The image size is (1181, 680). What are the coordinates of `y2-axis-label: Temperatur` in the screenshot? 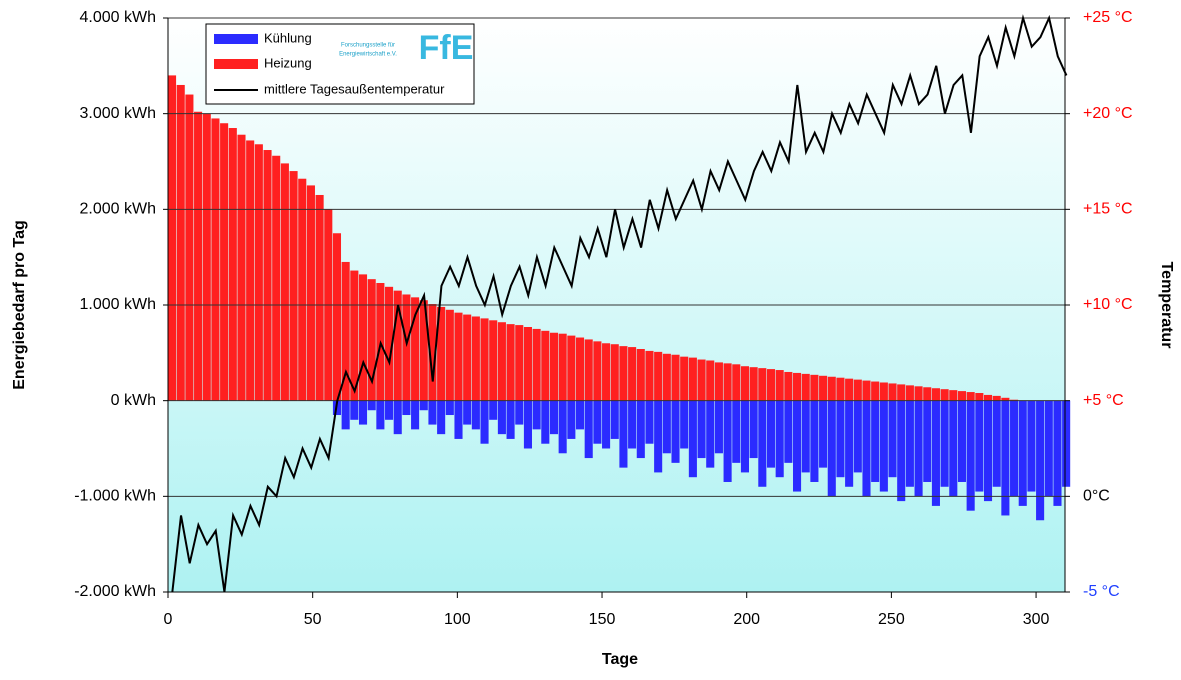 It's located at (1166, 305).